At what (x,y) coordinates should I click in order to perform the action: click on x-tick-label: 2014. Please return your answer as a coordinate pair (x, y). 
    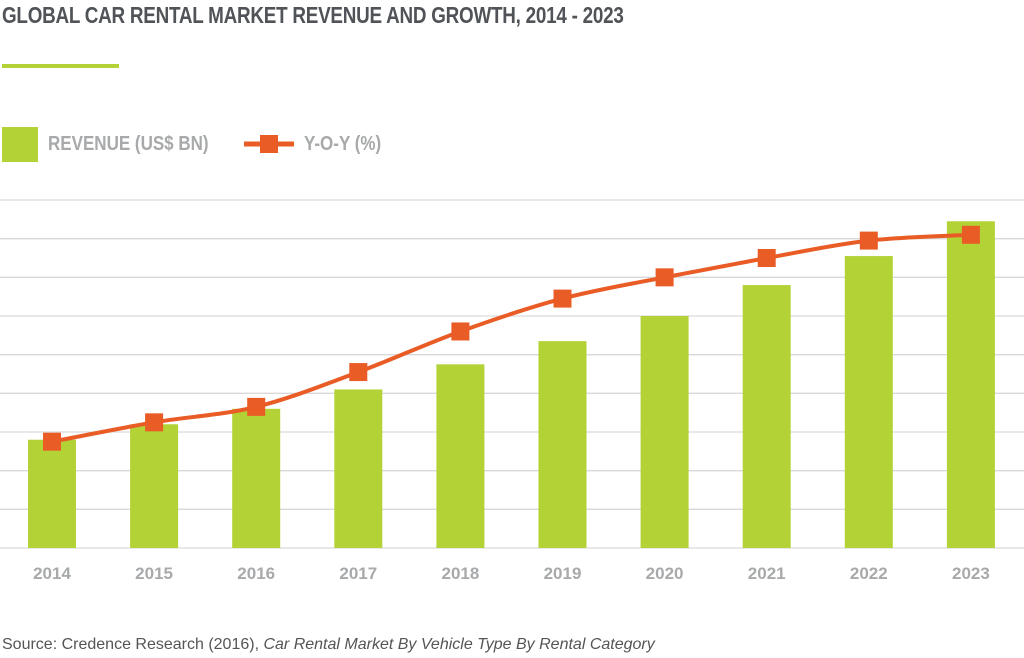
    Looking at the image, I should click on (52, 573).